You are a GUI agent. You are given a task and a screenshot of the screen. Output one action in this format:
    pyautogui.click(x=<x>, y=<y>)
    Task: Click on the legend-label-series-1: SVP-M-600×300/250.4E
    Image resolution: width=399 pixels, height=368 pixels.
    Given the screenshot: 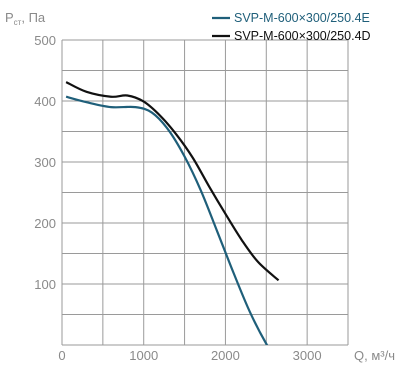 What is the action you would take?
    pyautogui.click(x=302, y=18)
    